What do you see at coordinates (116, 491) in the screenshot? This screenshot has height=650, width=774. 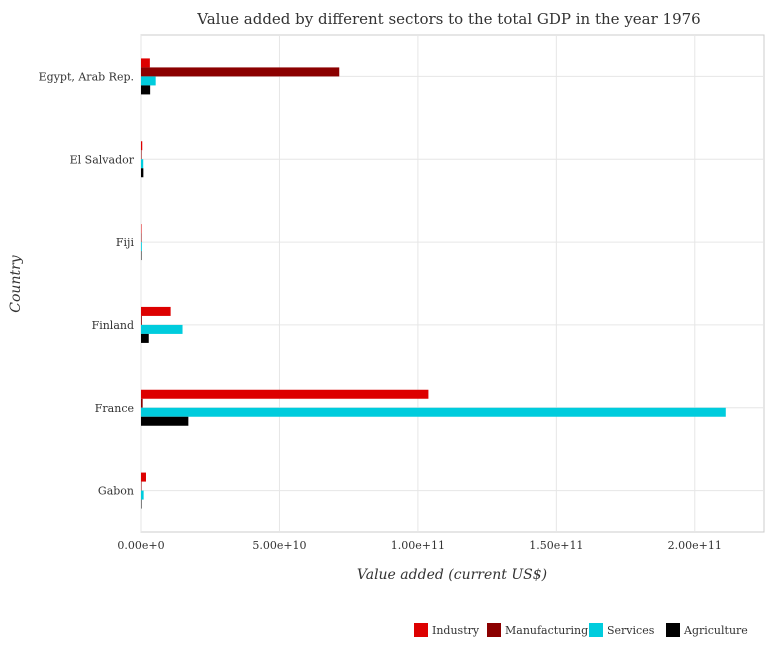 I see `y-tick-label: Gabon` at bounding box center [116, 491].